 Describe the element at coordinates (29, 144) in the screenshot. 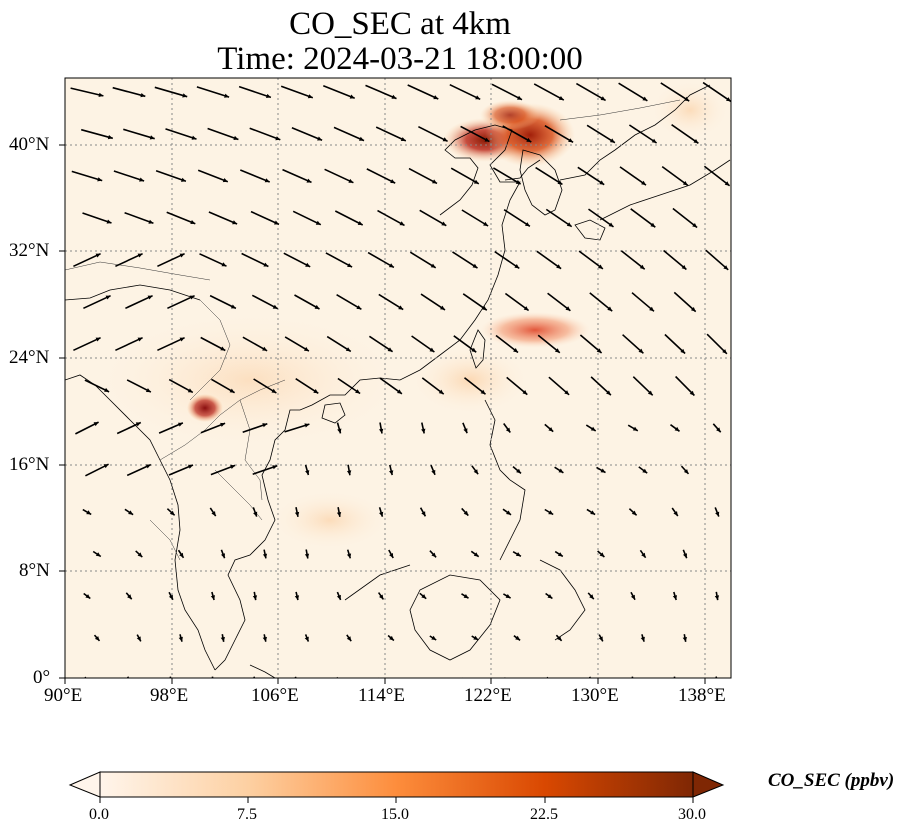

I see `lat-tick-label: 40°N` at that location.